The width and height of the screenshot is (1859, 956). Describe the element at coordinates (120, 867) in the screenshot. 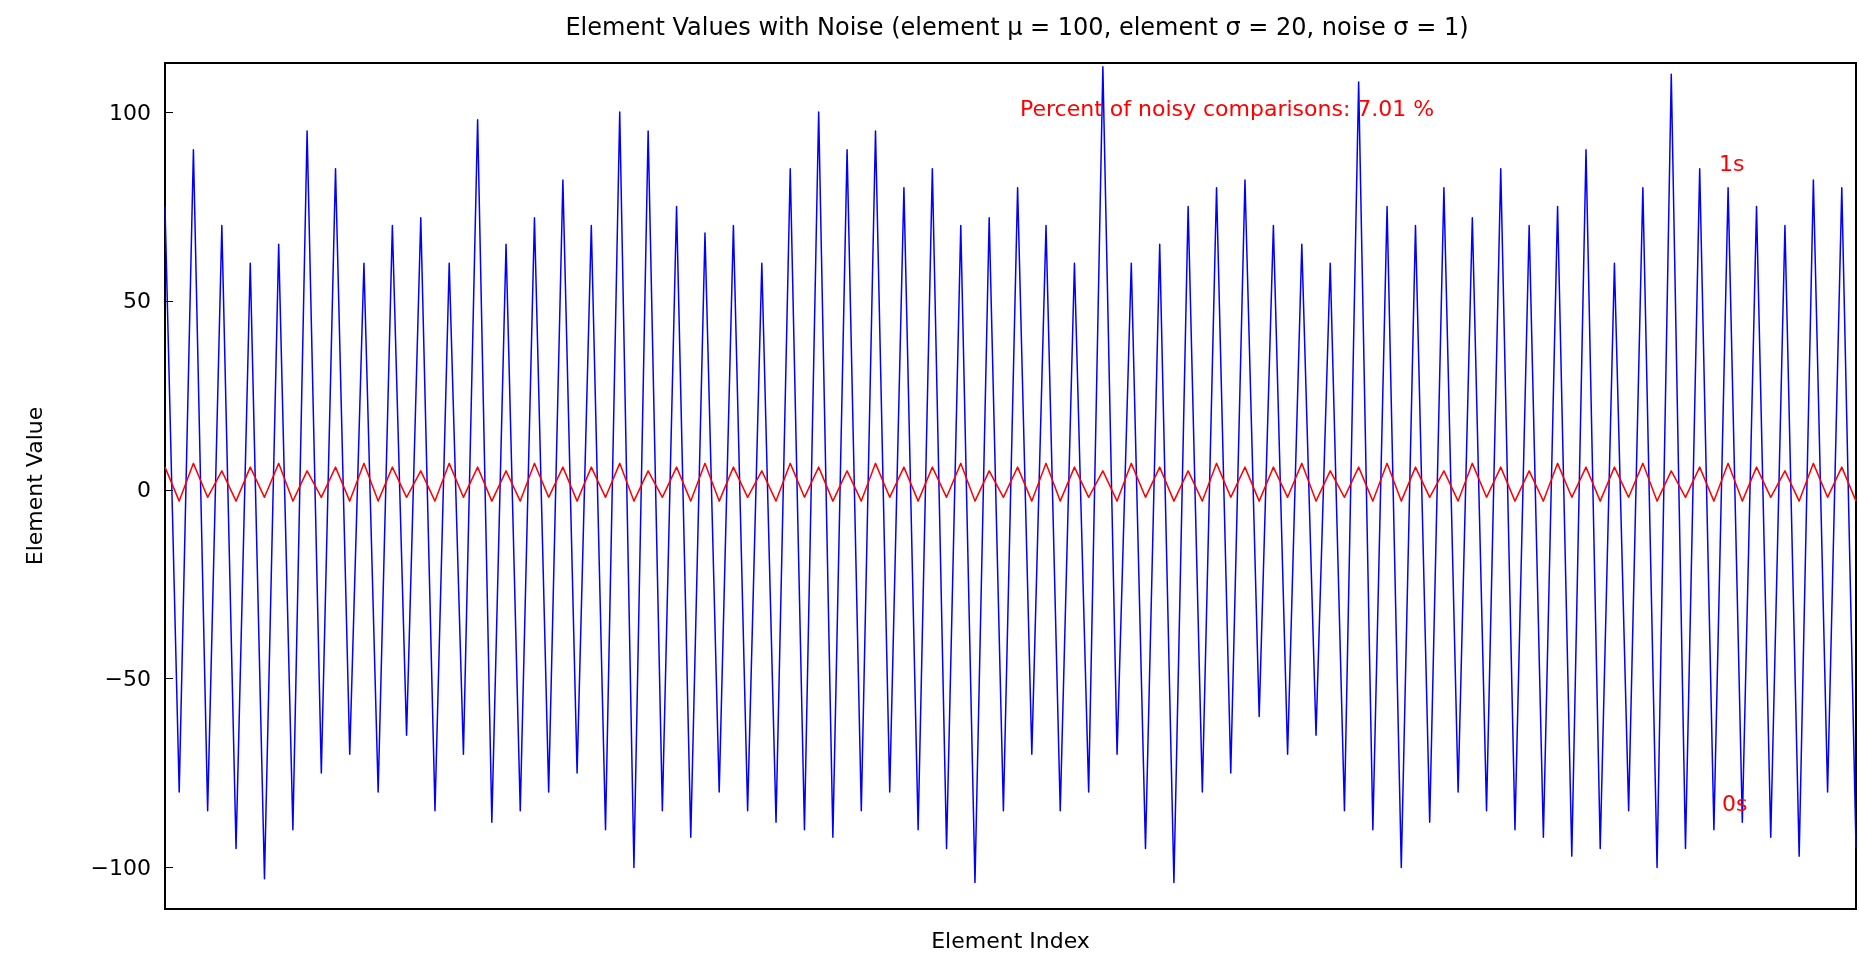

I see `y-tick-label: −100` at that location.